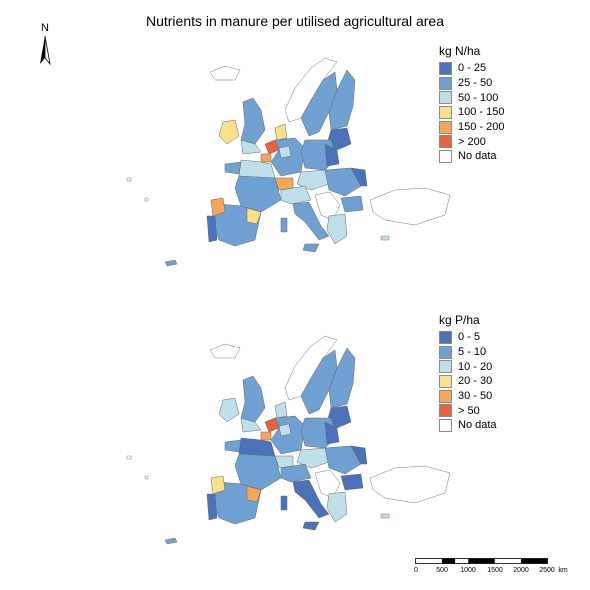  I want to click on region-uk-south, so click(251, 147).